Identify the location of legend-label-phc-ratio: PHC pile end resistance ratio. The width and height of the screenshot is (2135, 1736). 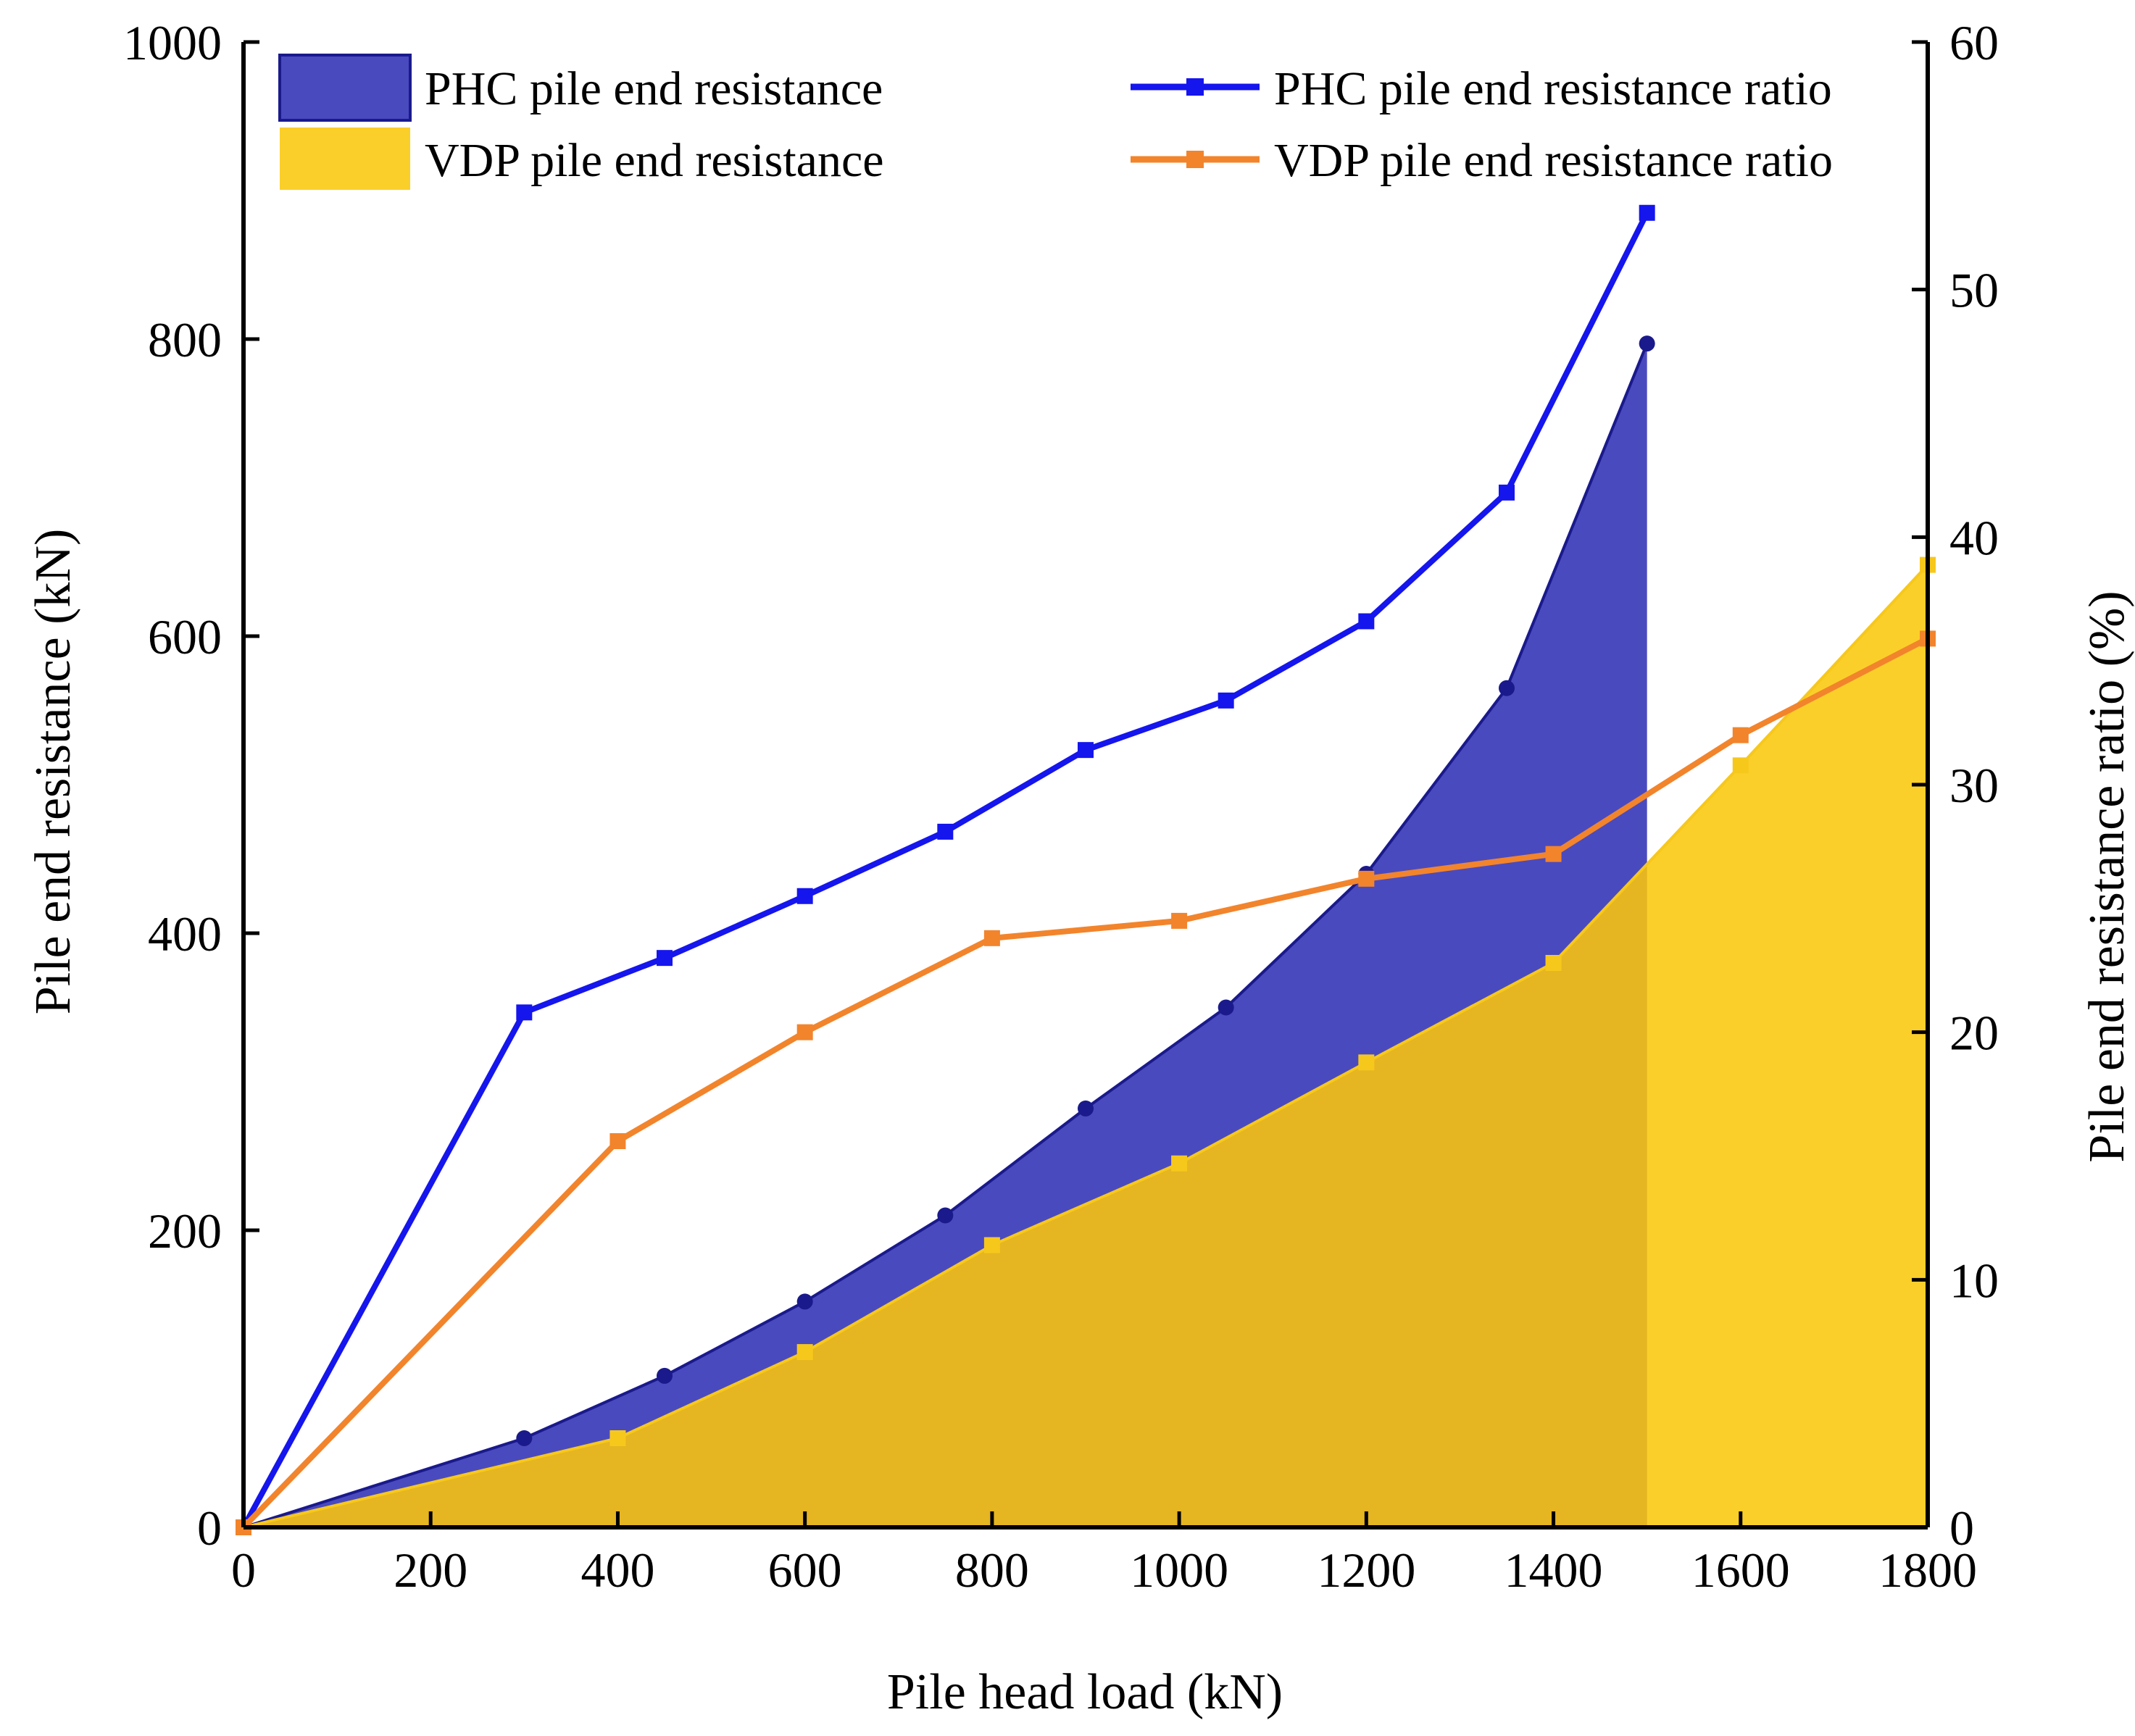
(1553, 88).